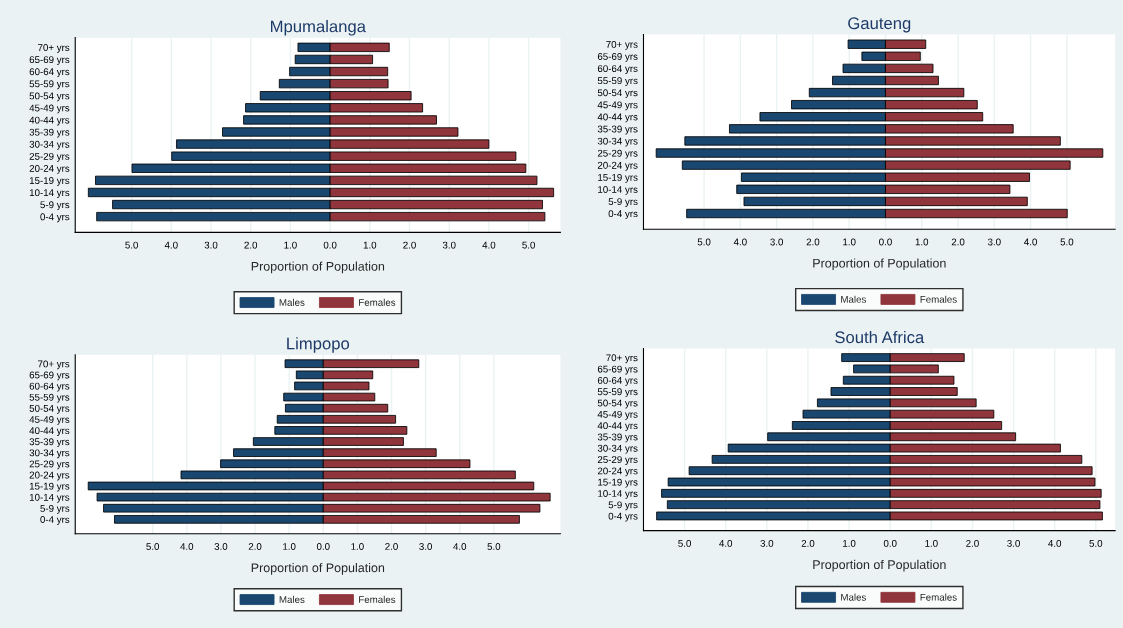 This screenshot has width=1123, height=628. Describe the element at coordinates (318, 345) in the screenshot. I see `chart-title: Limpopo` at that location.